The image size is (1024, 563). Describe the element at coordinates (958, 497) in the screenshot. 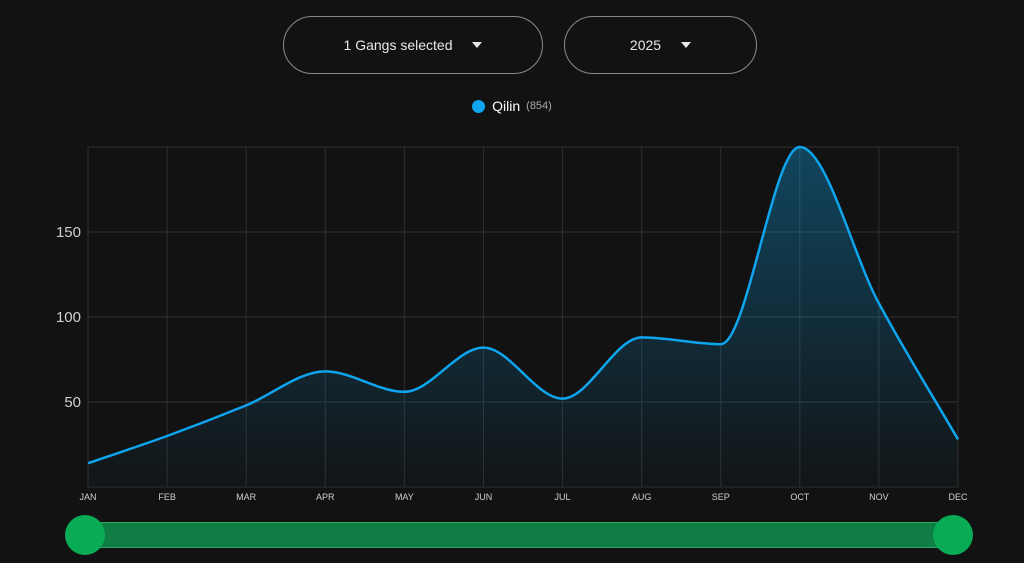

I see `x-tick-label: DEC` at that location.